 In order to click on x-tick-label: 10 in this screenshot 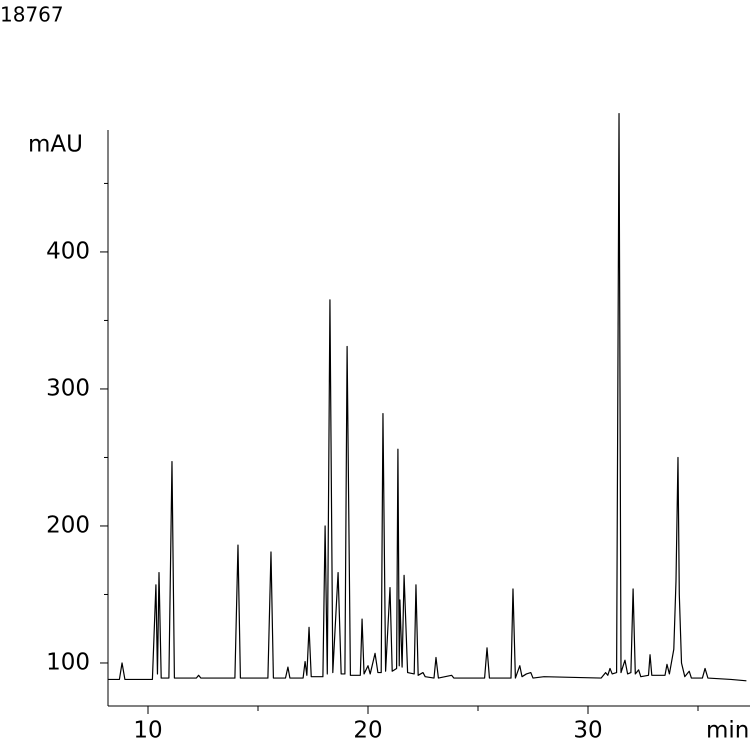, I will do `click(147, 730)`.